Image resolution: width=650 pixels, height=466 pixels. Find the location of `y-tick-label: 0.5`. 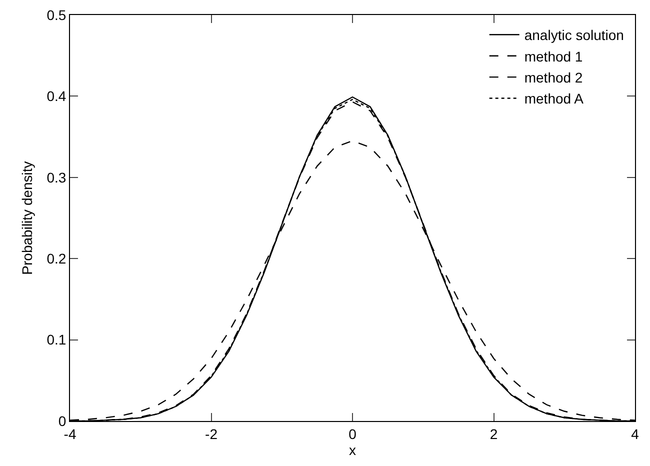

y-tick-label: 0.5 is located at coordinates (56, 14).